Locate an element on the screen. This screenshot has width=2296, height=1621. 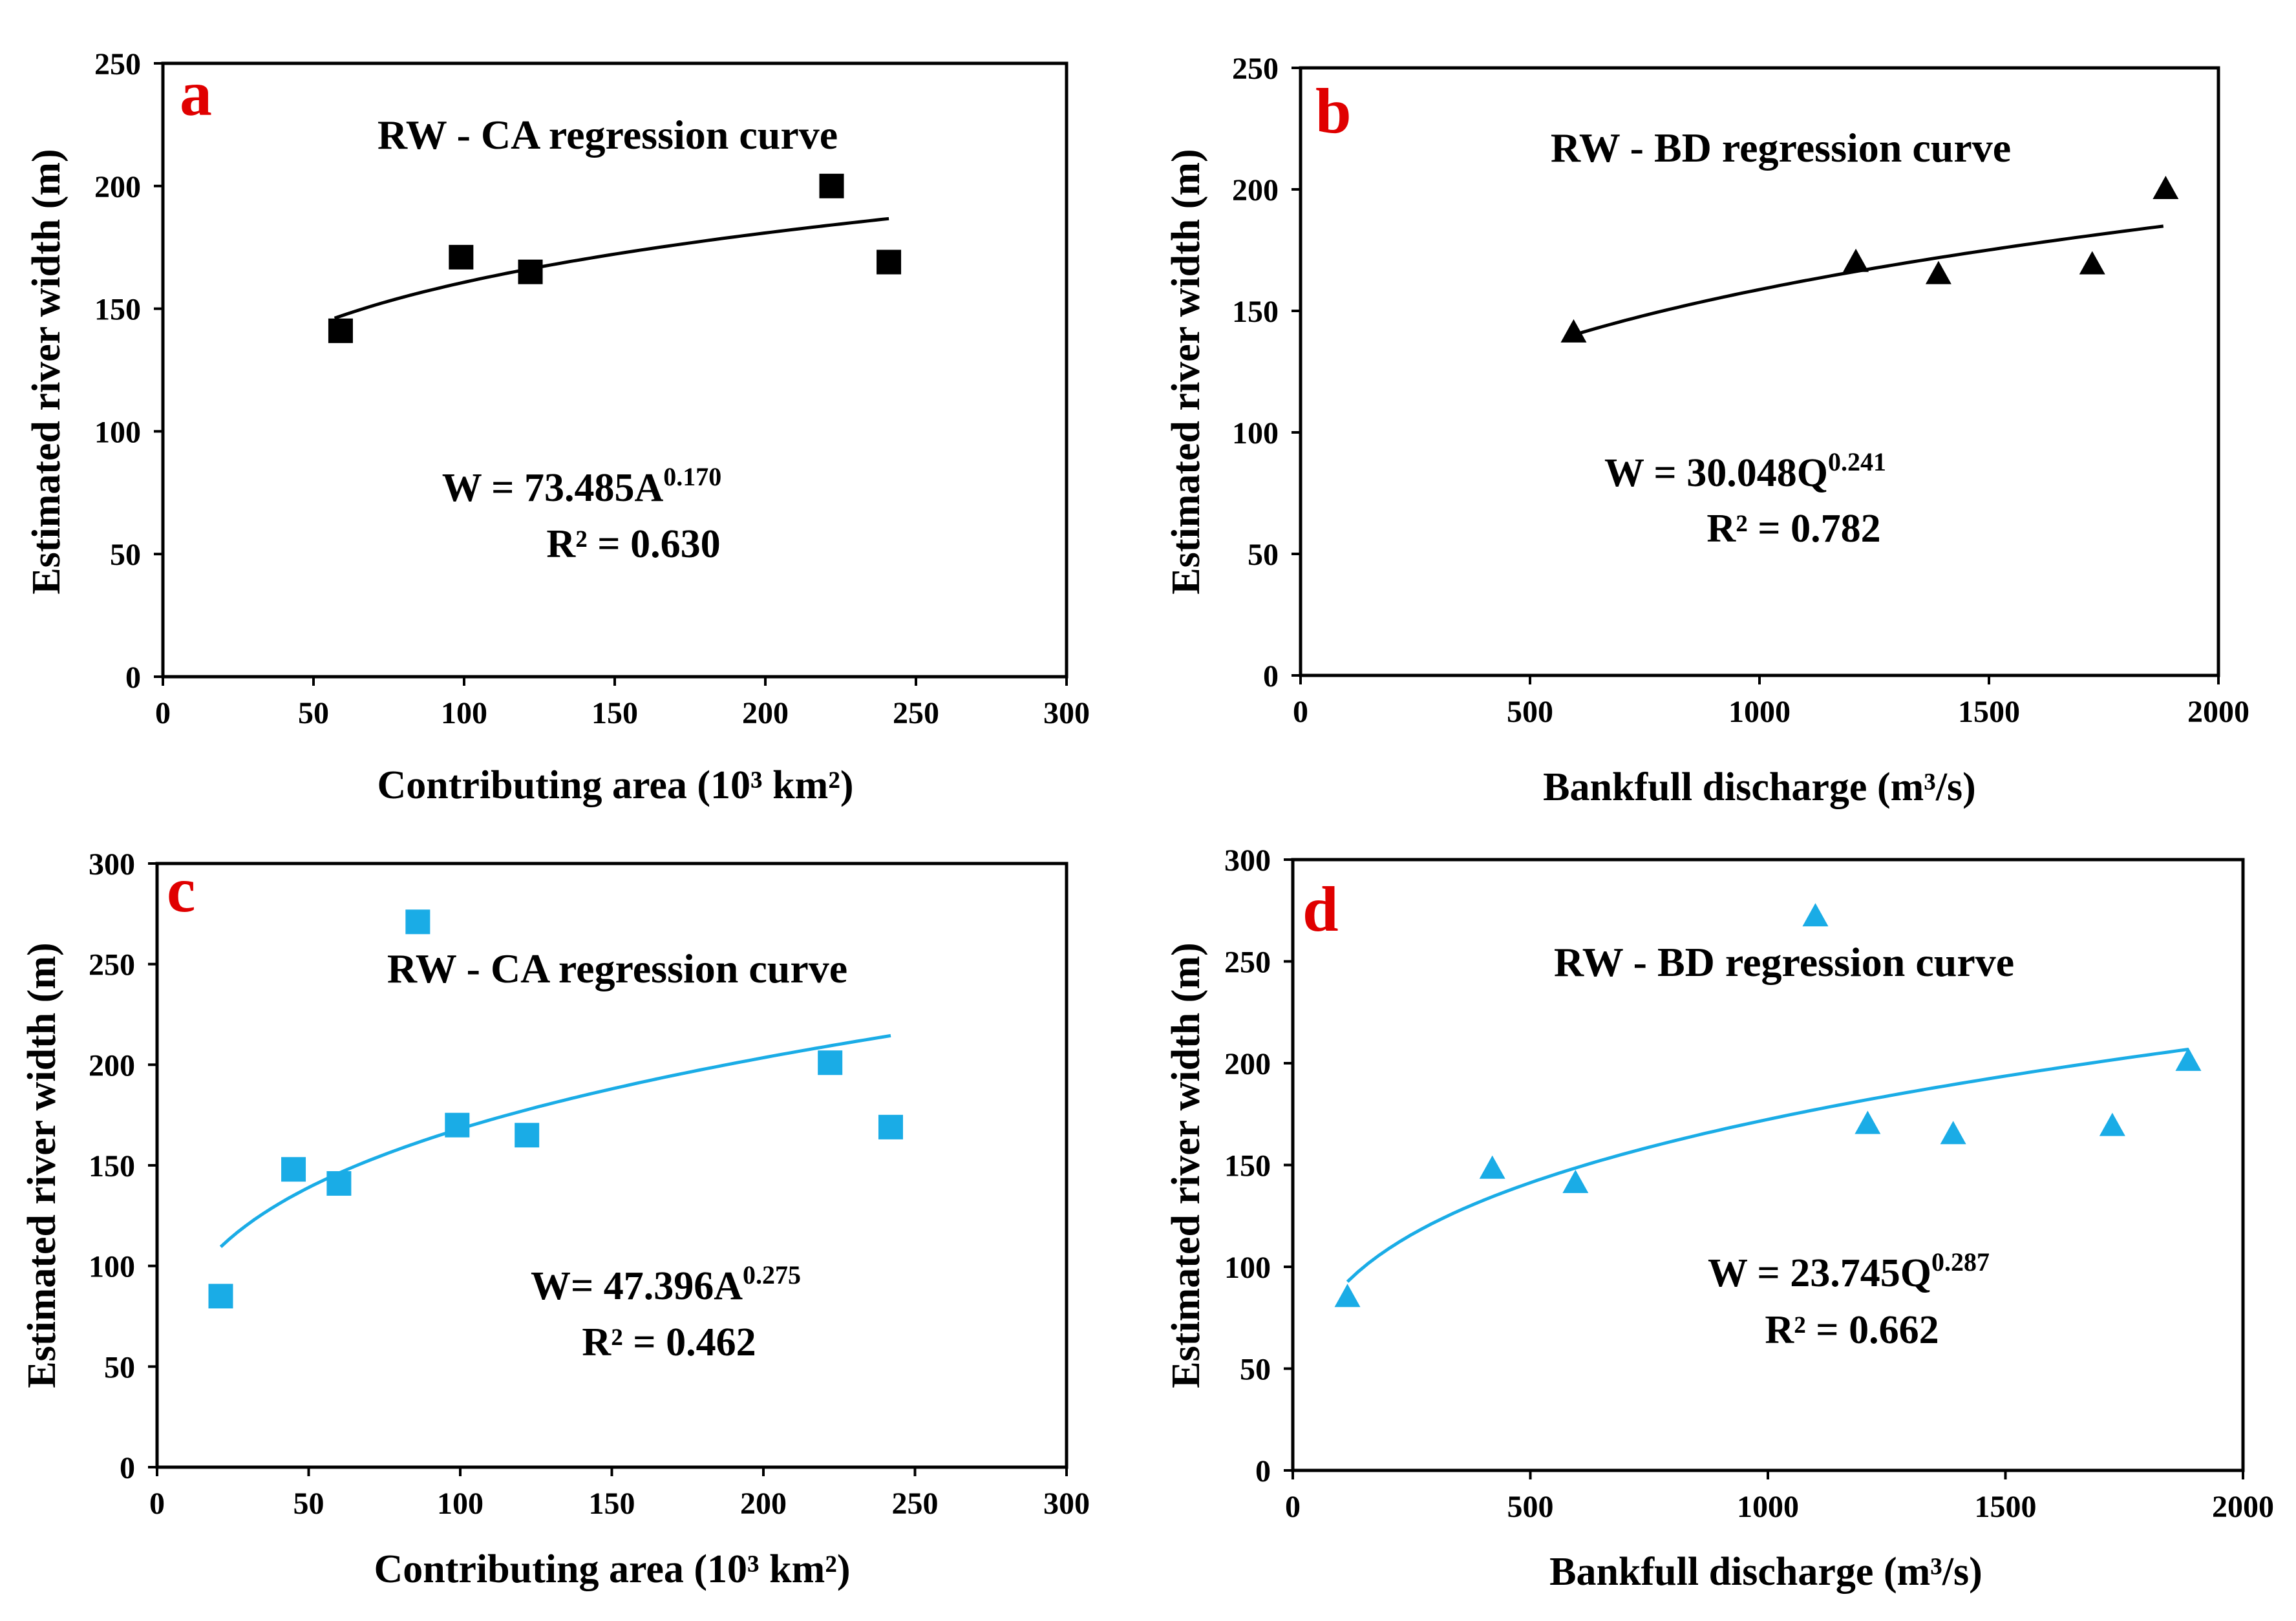
regression-equation: W = 73.485A0.170 is located at coordinates (581, 486).